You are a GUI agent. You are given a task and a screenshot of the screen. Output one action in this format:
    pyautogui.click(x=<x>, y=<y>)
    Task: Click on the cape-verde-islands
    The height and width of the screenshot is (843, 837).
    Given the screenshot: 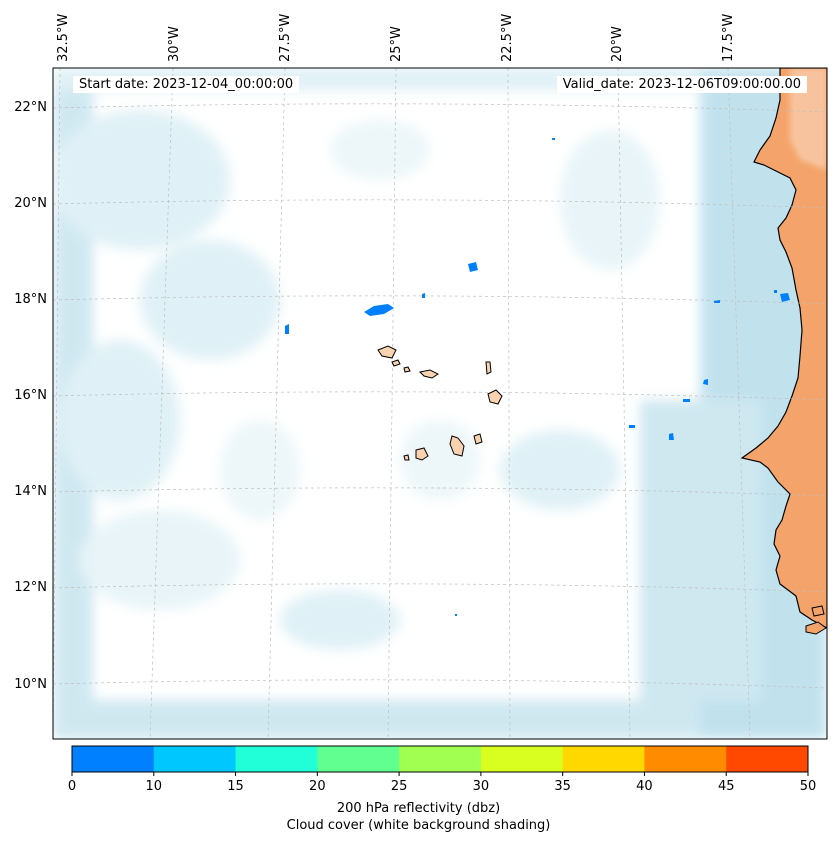 What is the action you would take?
    pyautogui.click(x=440, y=403)
    